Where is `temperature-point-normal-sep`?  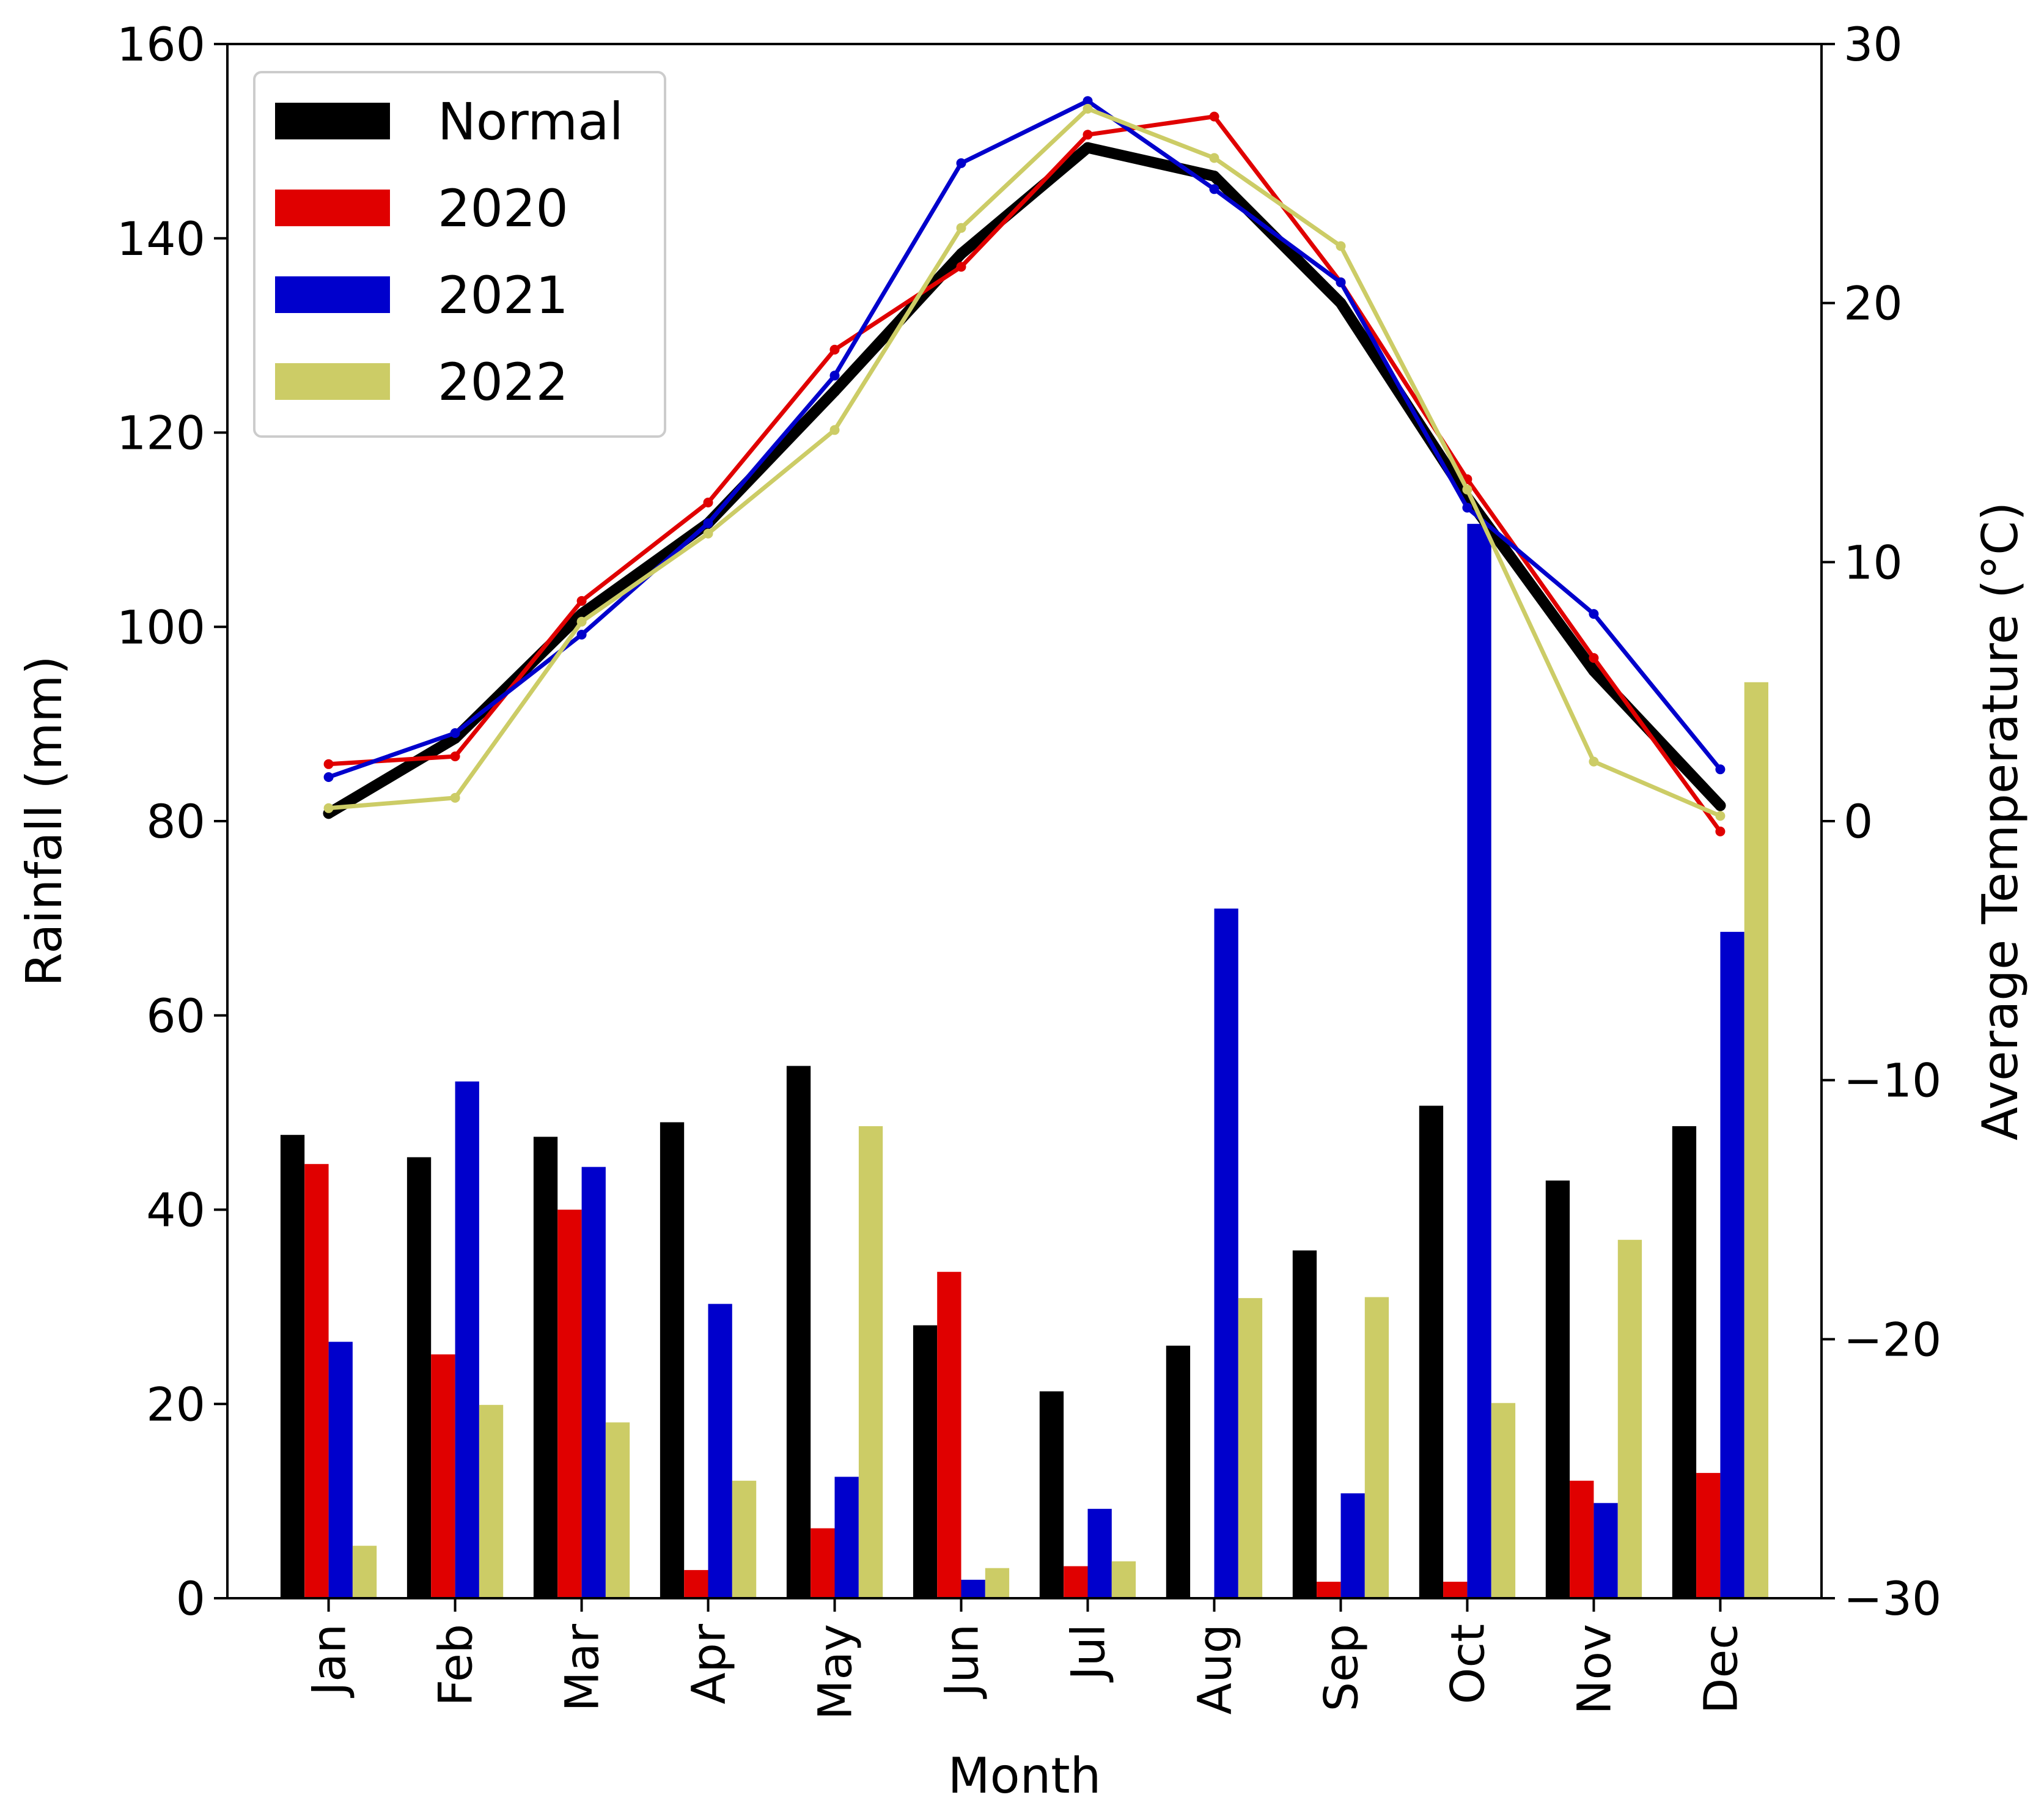 temperature-point-normal-sep is located at coordinates (1341, 303).